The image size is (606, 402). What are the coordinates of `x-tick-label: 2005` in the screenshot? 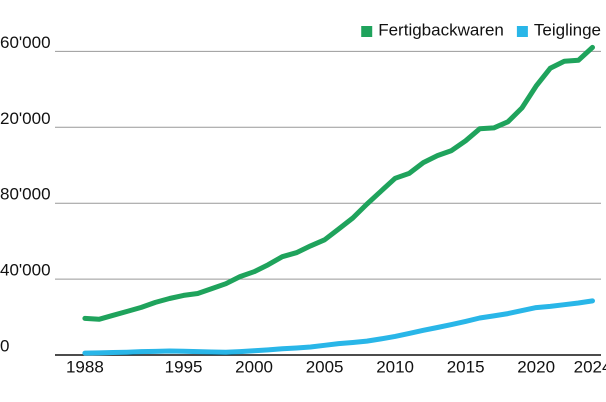 It's located at (325, 366).